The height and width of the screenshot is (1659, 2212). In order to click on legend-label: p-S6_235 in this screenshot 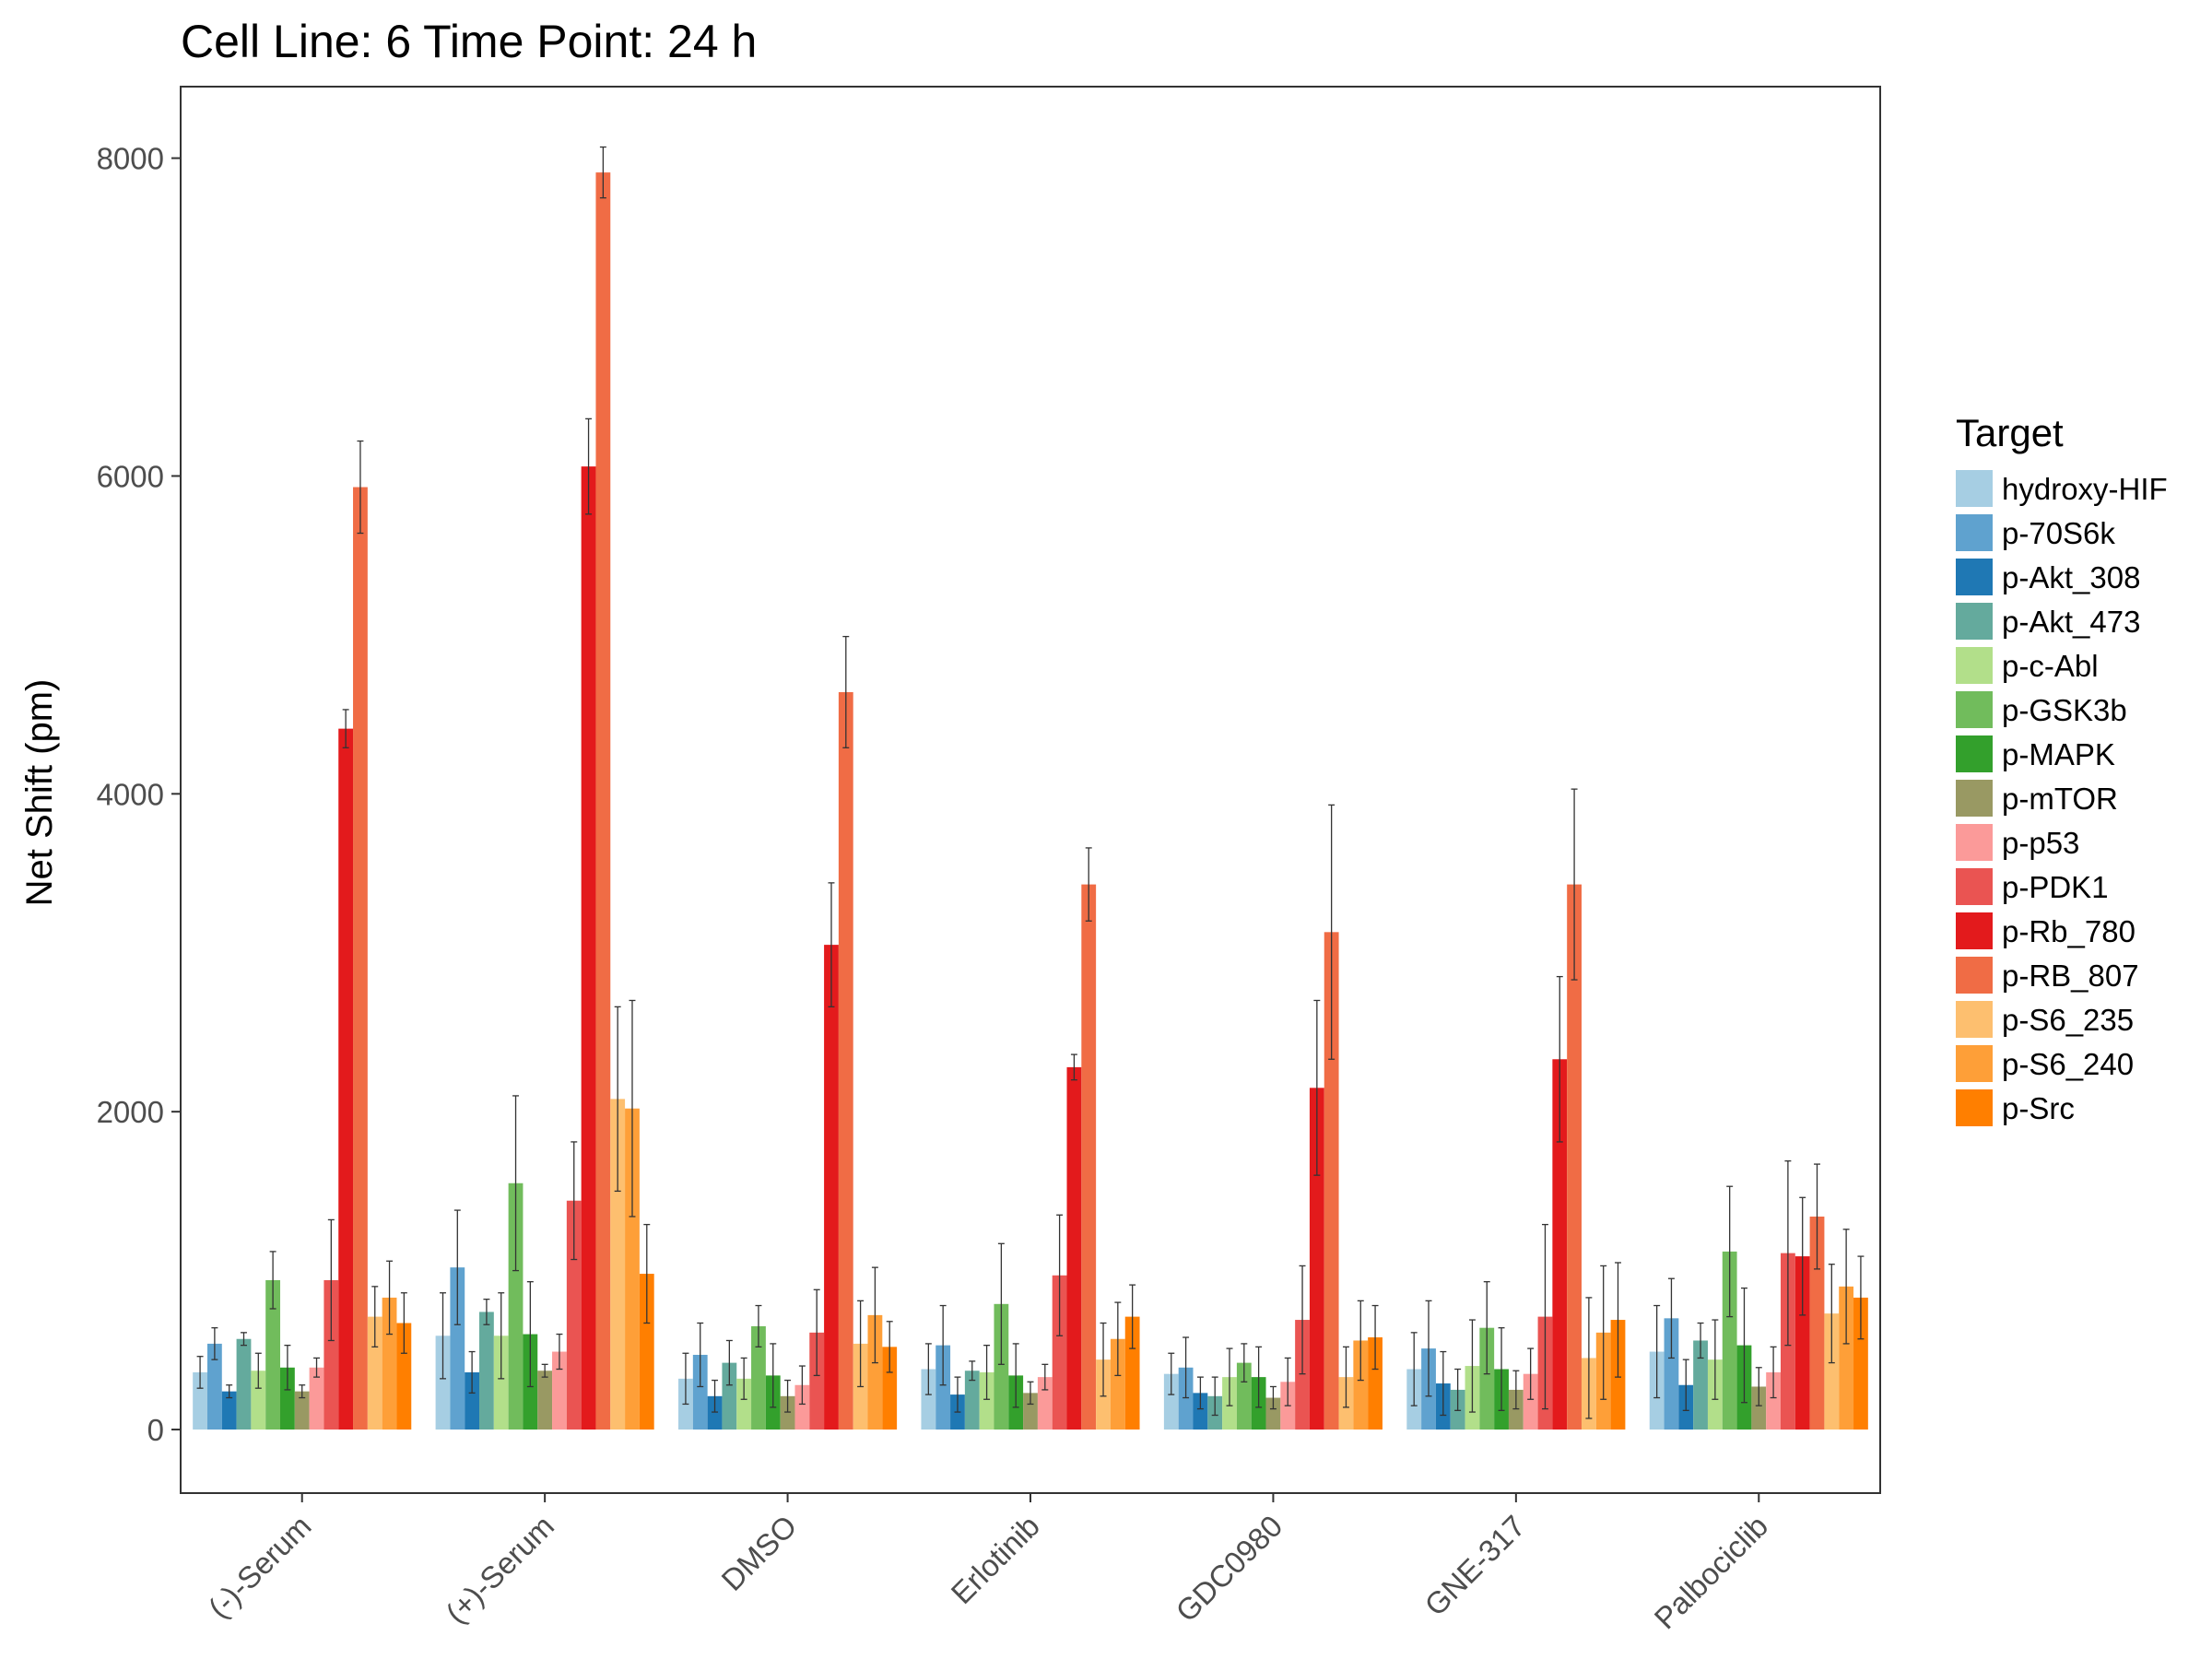, I will do `click(2068, 1020)`.